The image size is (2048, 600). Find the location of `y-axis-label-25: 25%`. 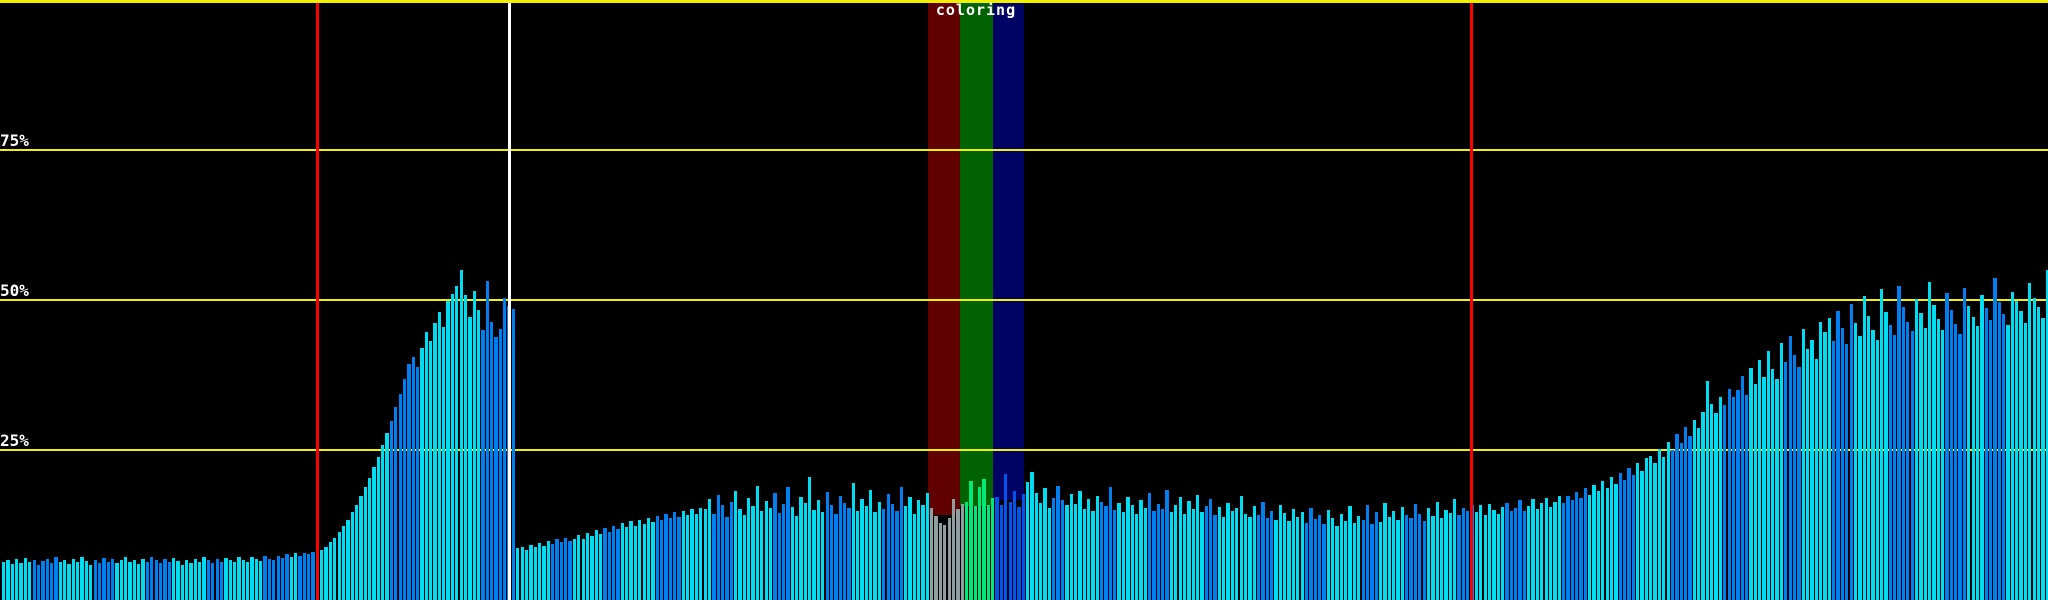

y-axis-label-25: 25% is located at coordinates (14, 440).